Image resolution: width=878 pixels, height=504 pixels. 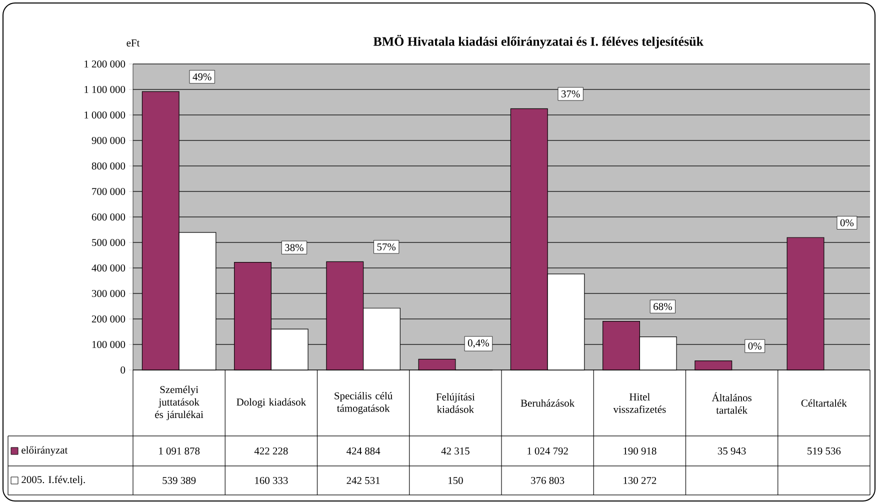 I want to click on x-tick-label: Dologi kiadások, so click(x=271, y=403).